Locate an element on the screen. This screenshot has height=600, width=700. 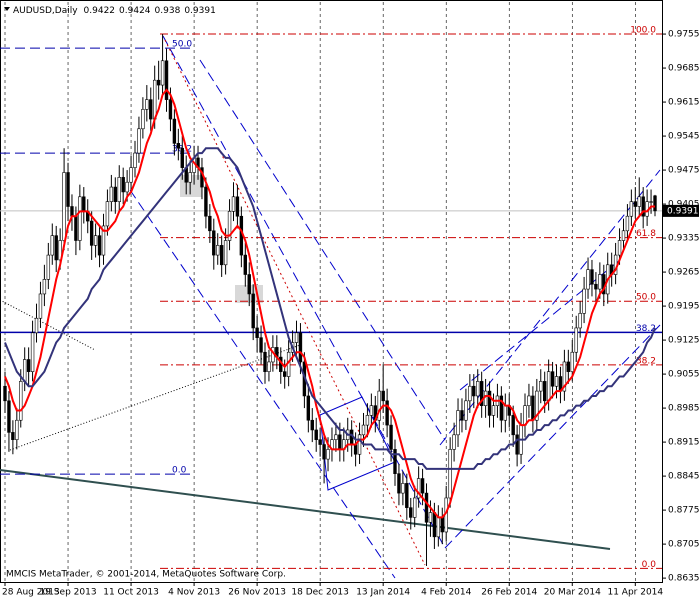
y-tick-label: 0.8845 is located at coordinates (684, 477).